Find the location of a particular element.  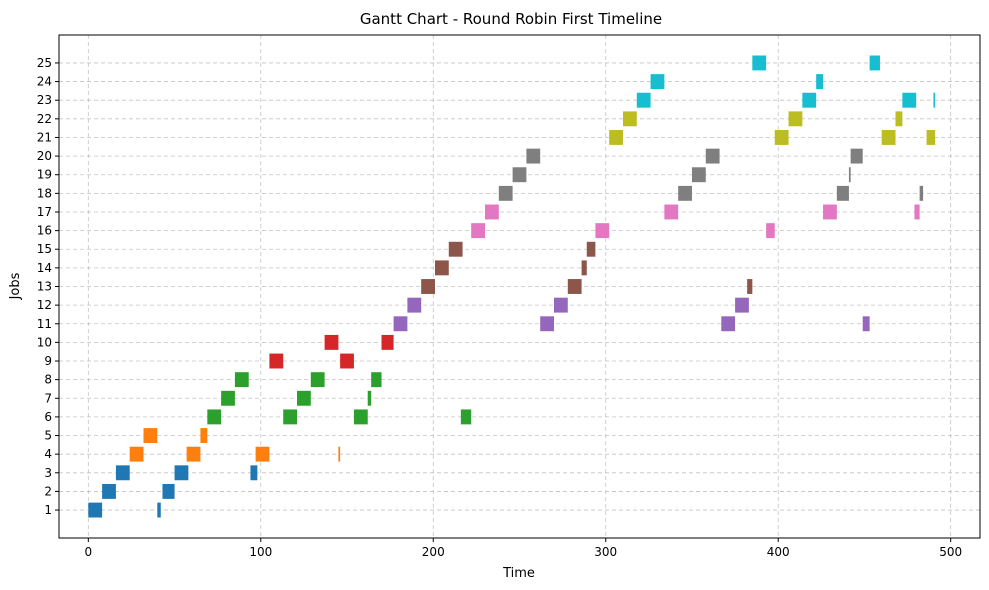

y-tick-label: 19 is located at coordinates (44, 175).